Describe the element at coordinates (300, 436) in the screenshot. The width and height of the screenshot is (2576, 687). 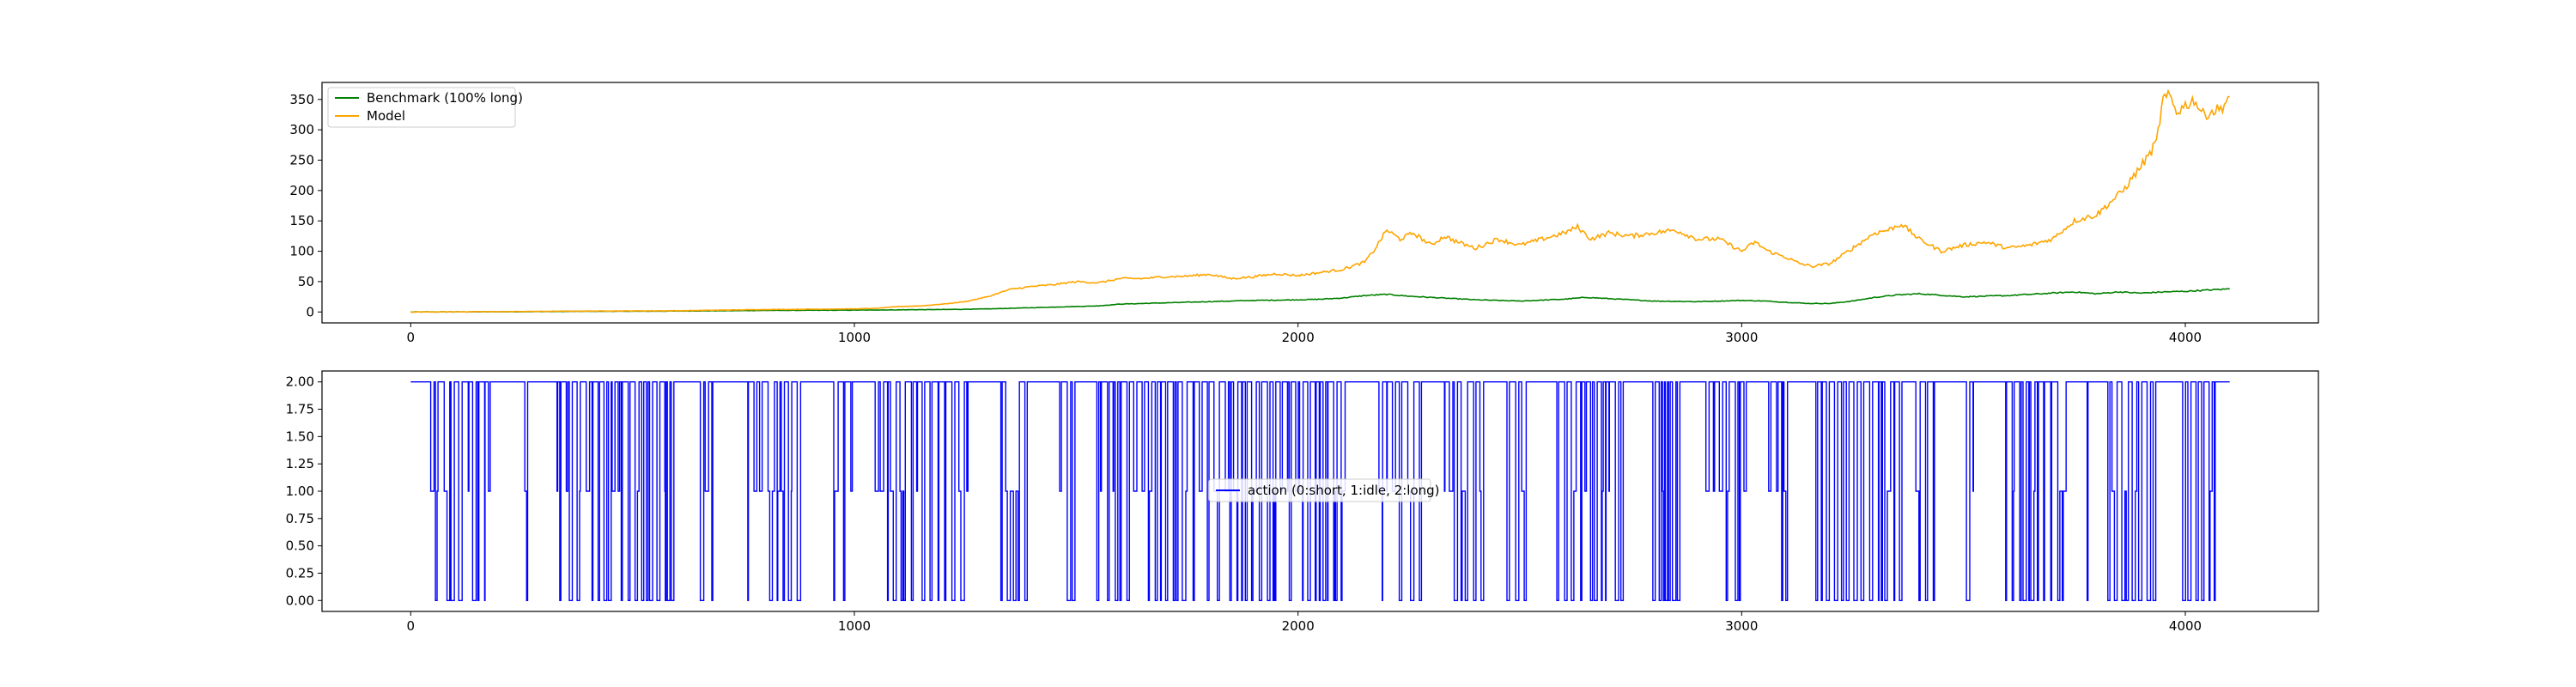
I see `y-tick-label: 1.50` at that location.